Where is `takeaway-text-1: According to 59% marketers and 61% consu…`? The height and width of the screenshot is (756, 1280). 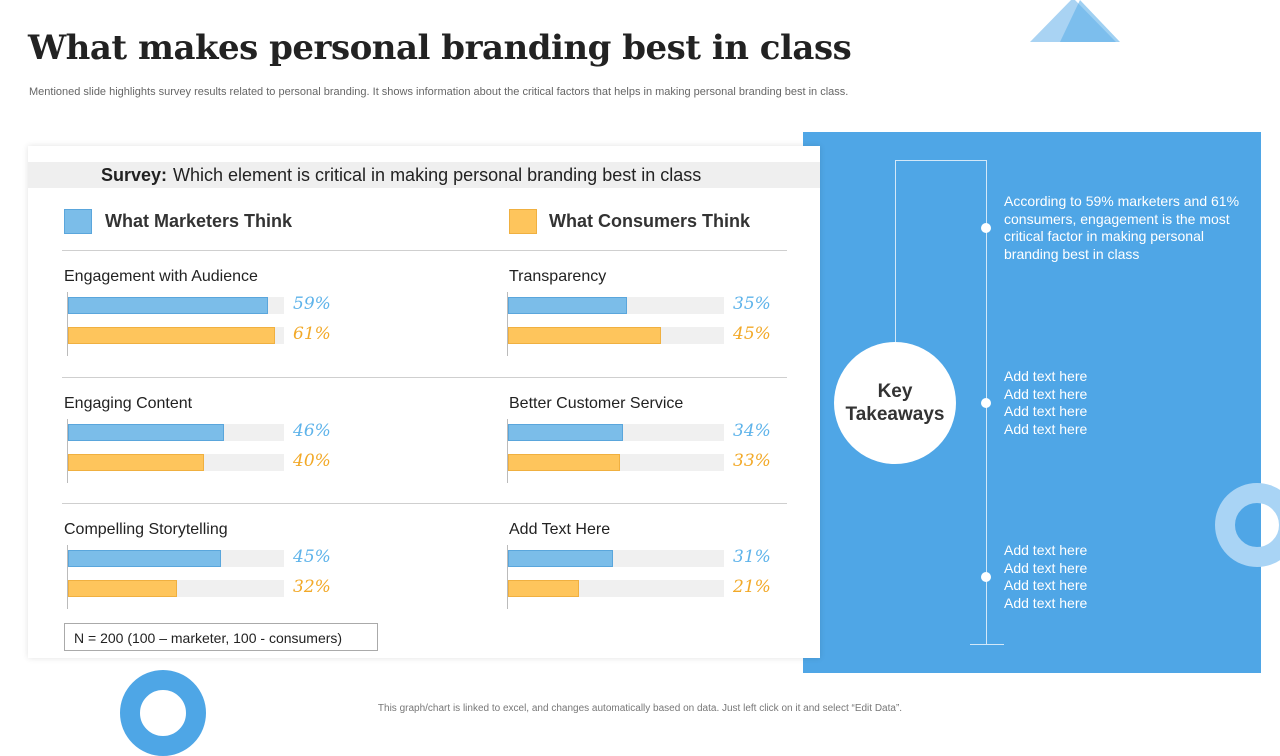 takeaway-text-1: According to 59% marketers and 61% consu… is located at coordinates (1122, 227).